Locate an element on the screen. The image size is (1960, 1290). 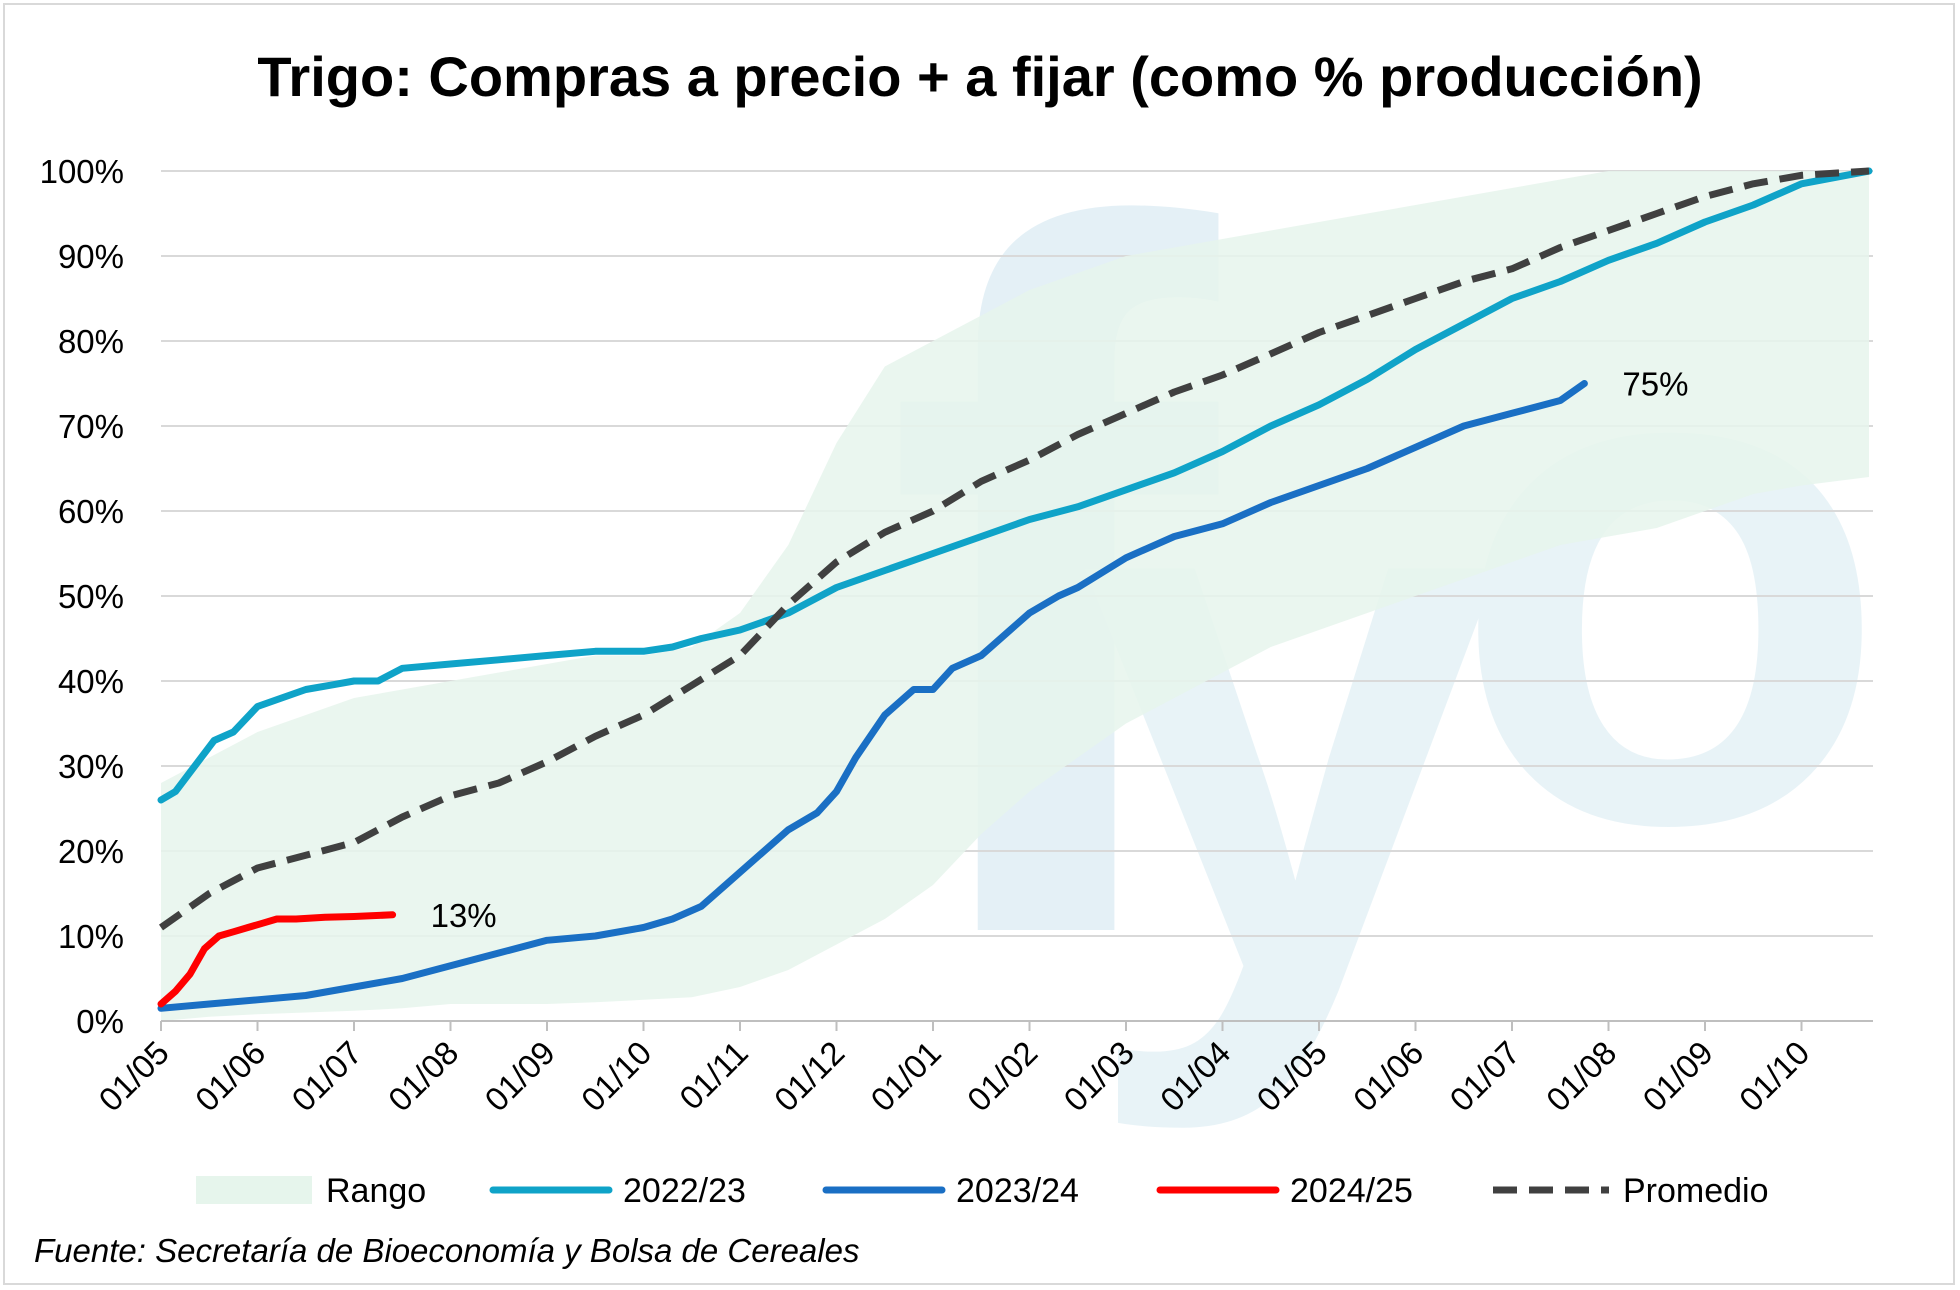
legend-item: 2023/24 is located at coordinates (950, 1191).